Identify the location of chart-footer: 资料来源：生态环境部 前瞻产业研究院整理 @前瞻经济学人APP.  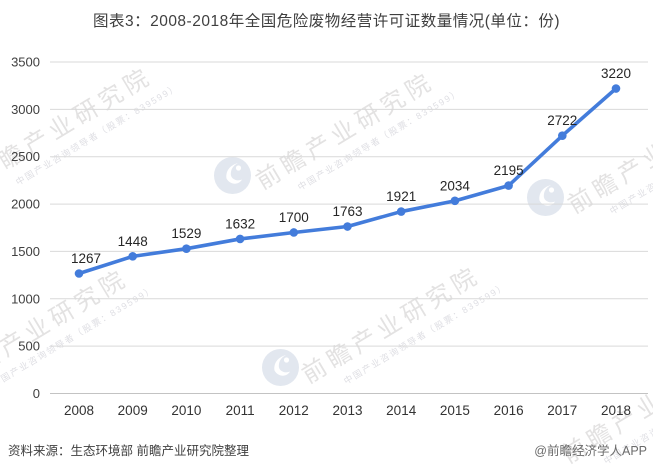
(327, 449).